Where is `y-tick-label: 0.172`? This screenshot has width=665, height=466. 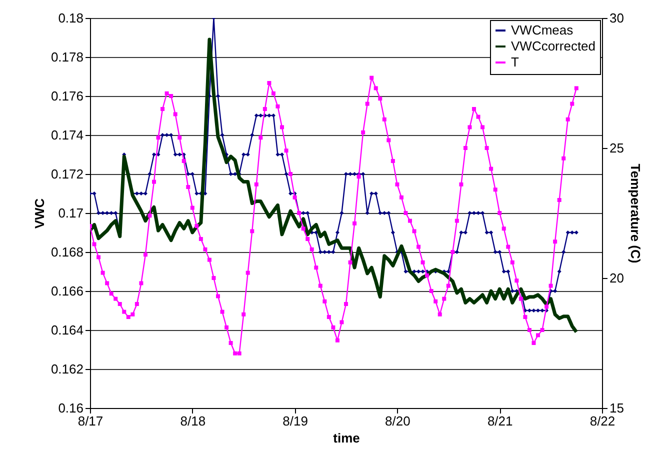
y-tick-label: 0.172 is located at coordinates (67, 174).